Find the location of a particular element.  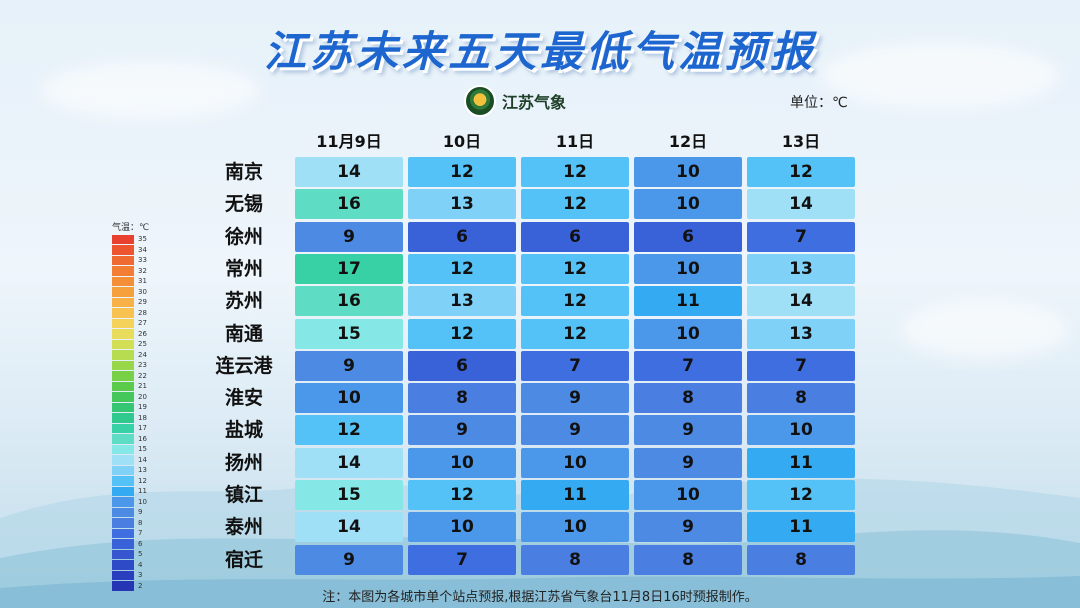

legend-level: 18 is located at coordinates (142, 418).